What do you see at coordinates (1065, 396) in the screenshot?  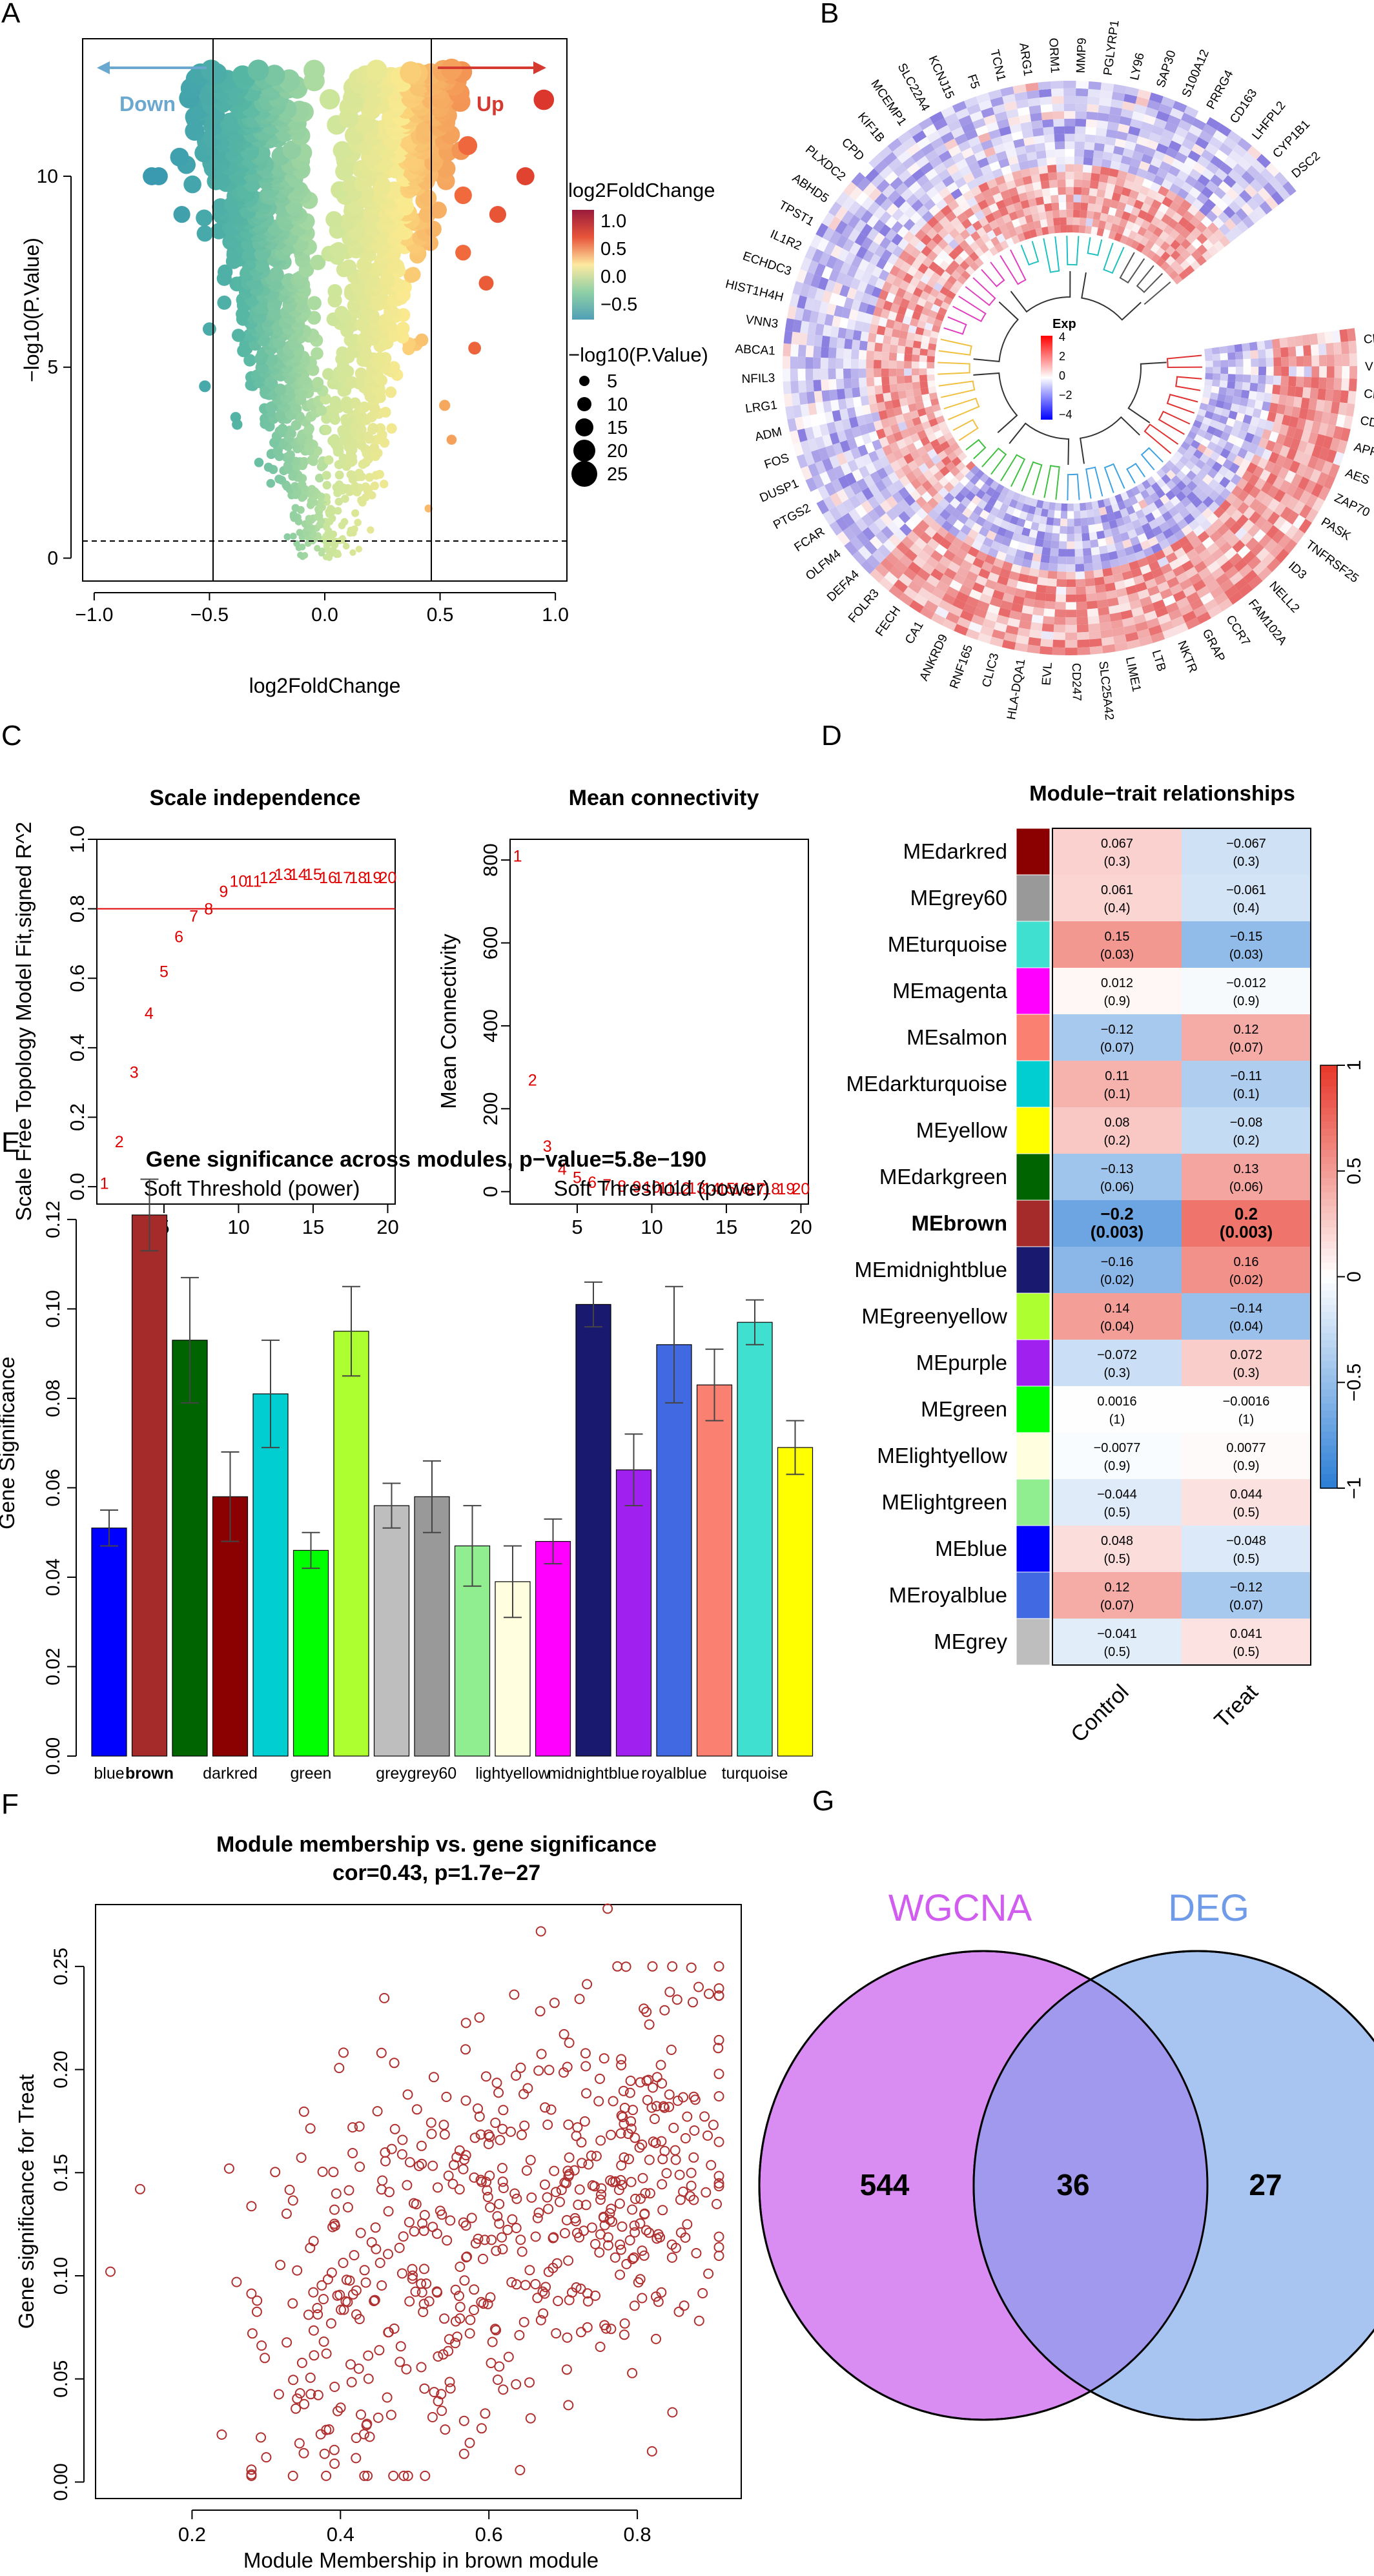 I see `circos-legend-tick: −2` at bounding box center [1065, 396].